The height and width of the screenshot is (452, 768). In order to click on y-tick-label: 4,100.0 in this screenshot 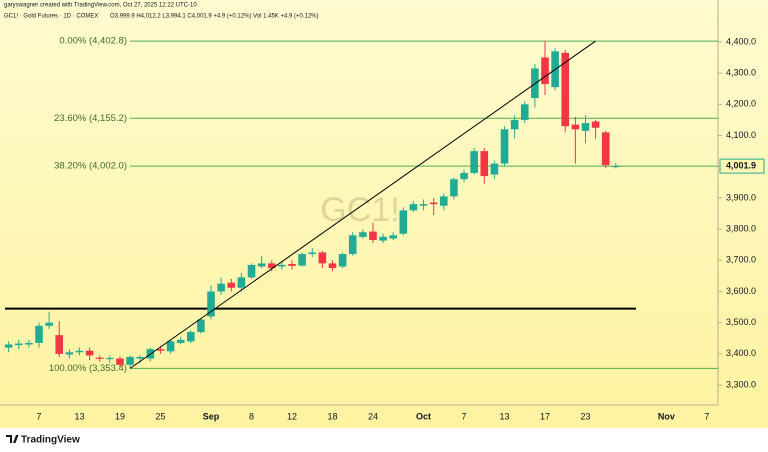, I will do `click(741, 135)`.